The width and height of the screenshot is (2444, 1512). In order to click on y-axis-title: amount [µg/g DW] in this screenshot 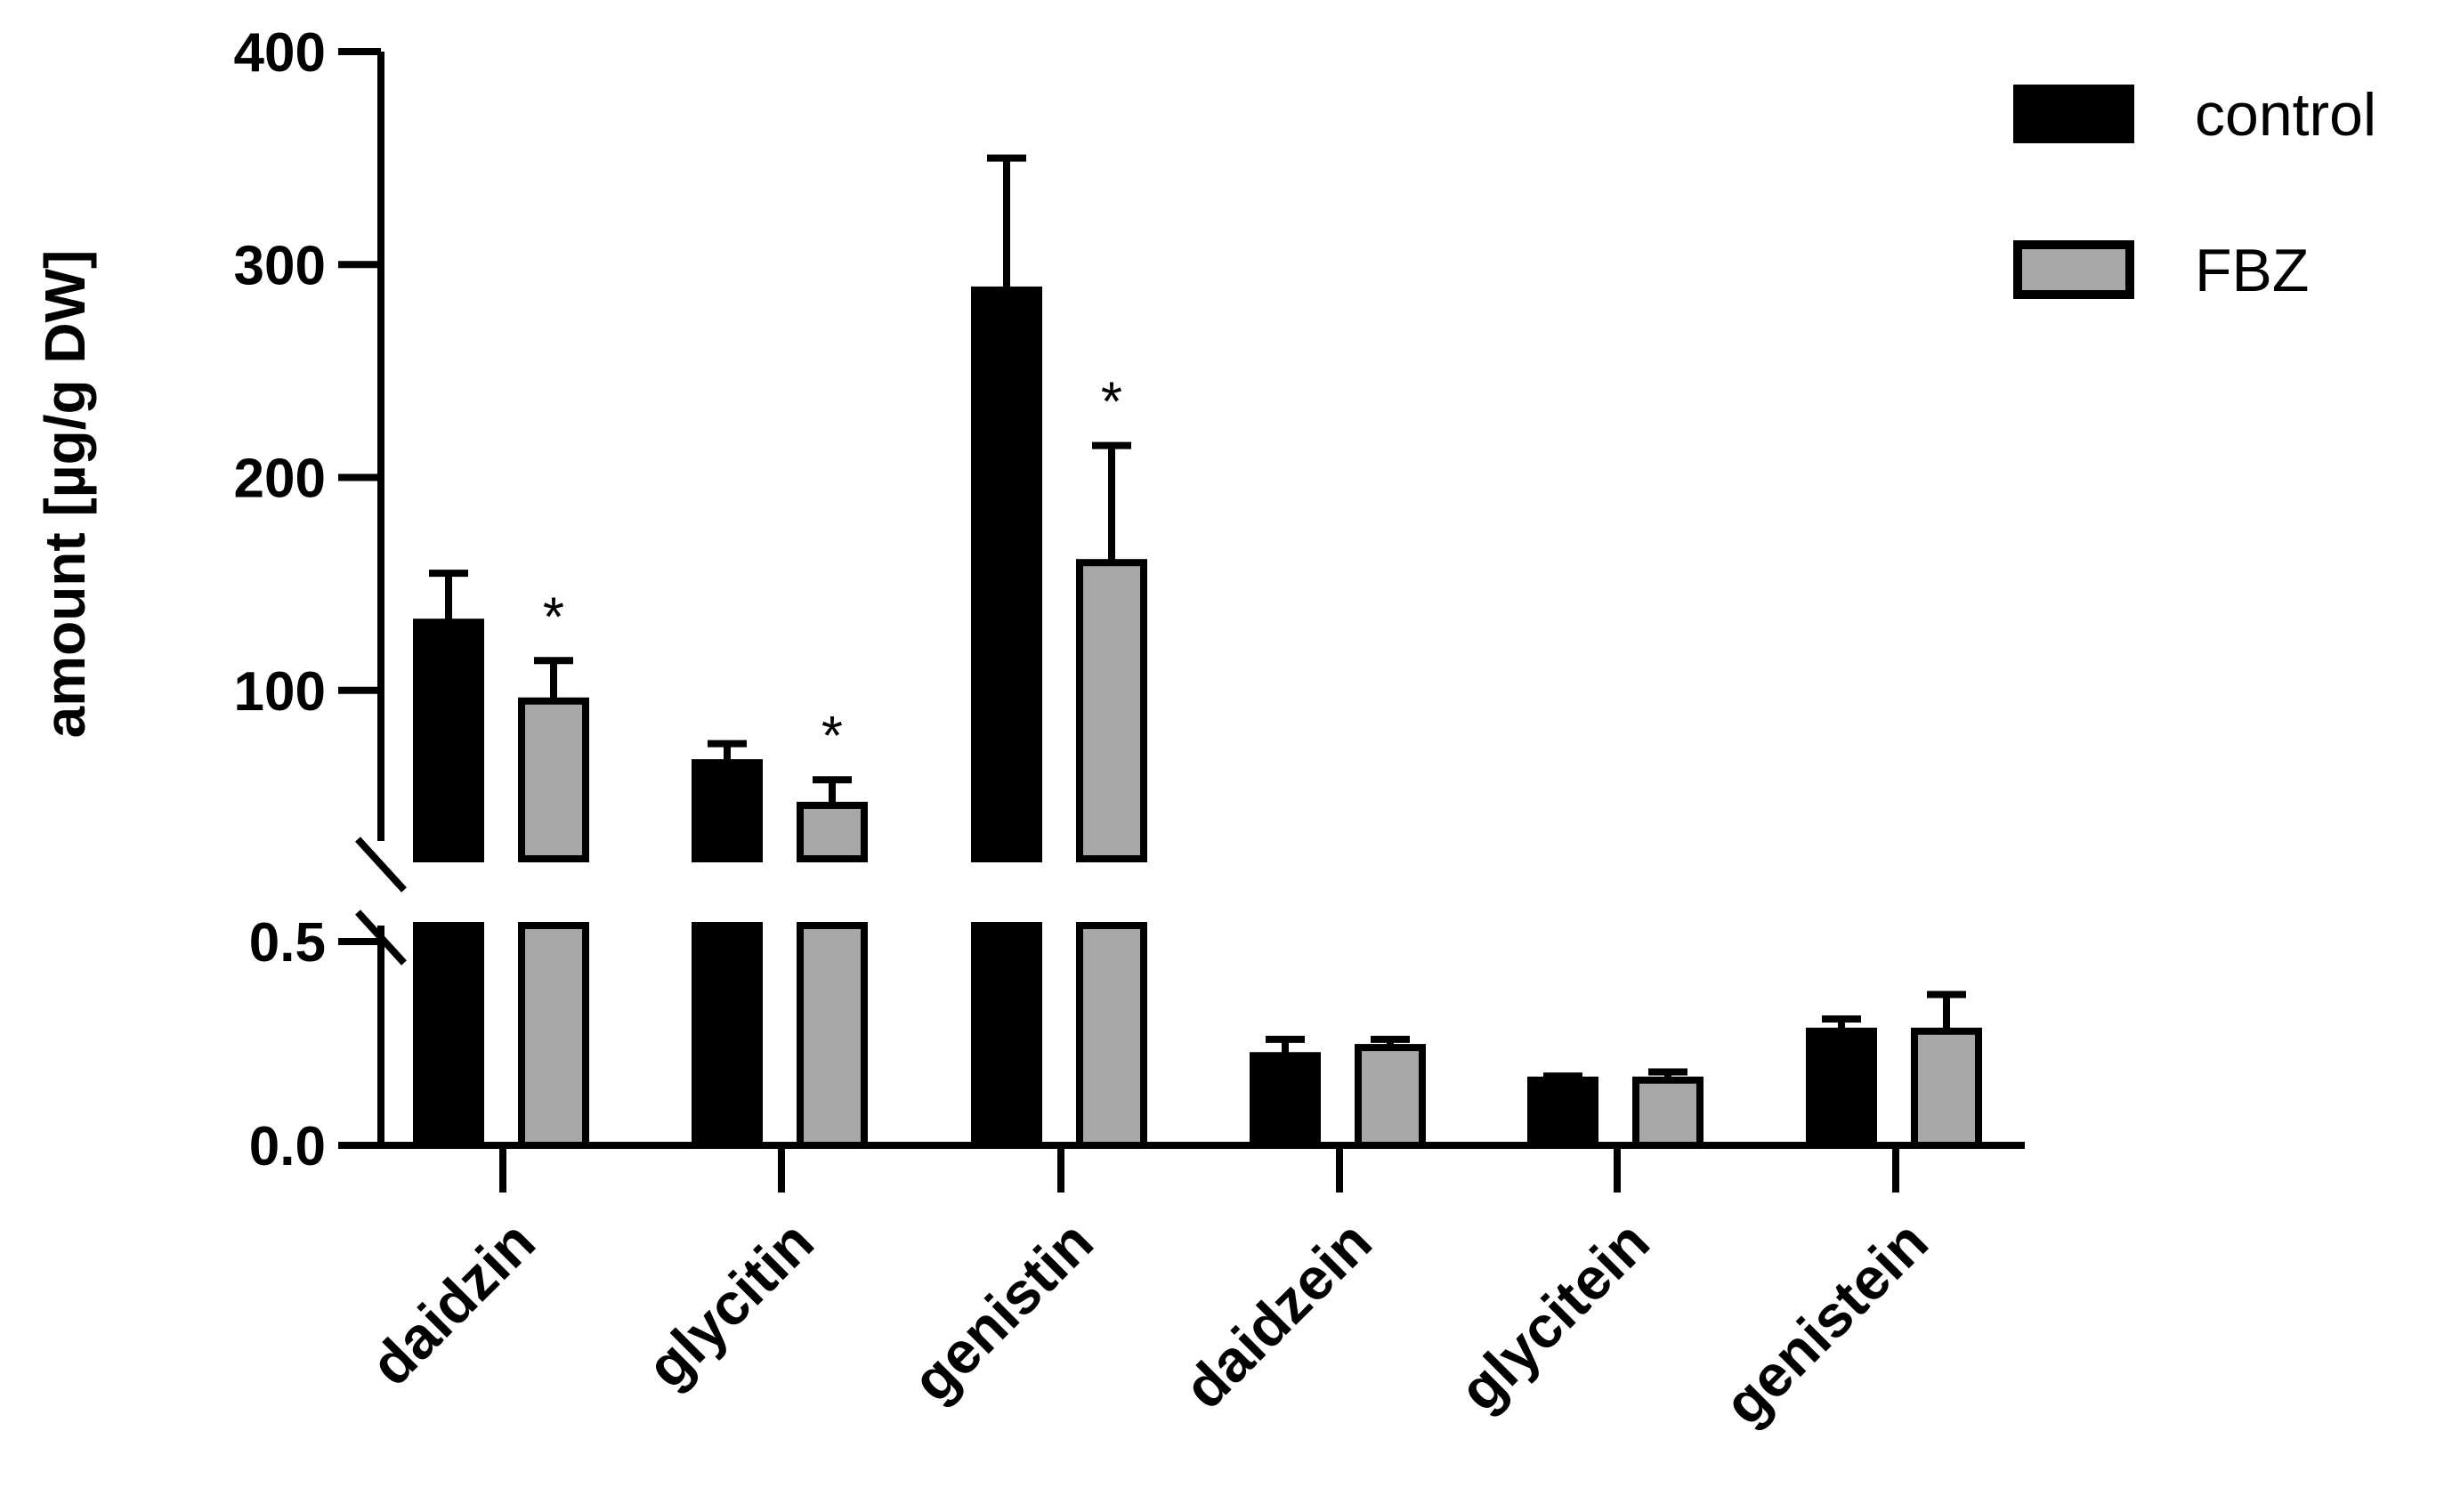, I will do `click(65, 494)`.